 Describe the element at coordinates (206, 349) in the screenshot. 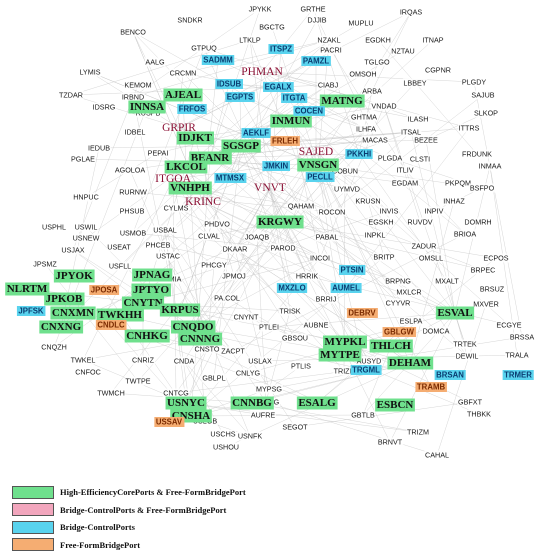

I see `node-label: CNSTO` at that location.